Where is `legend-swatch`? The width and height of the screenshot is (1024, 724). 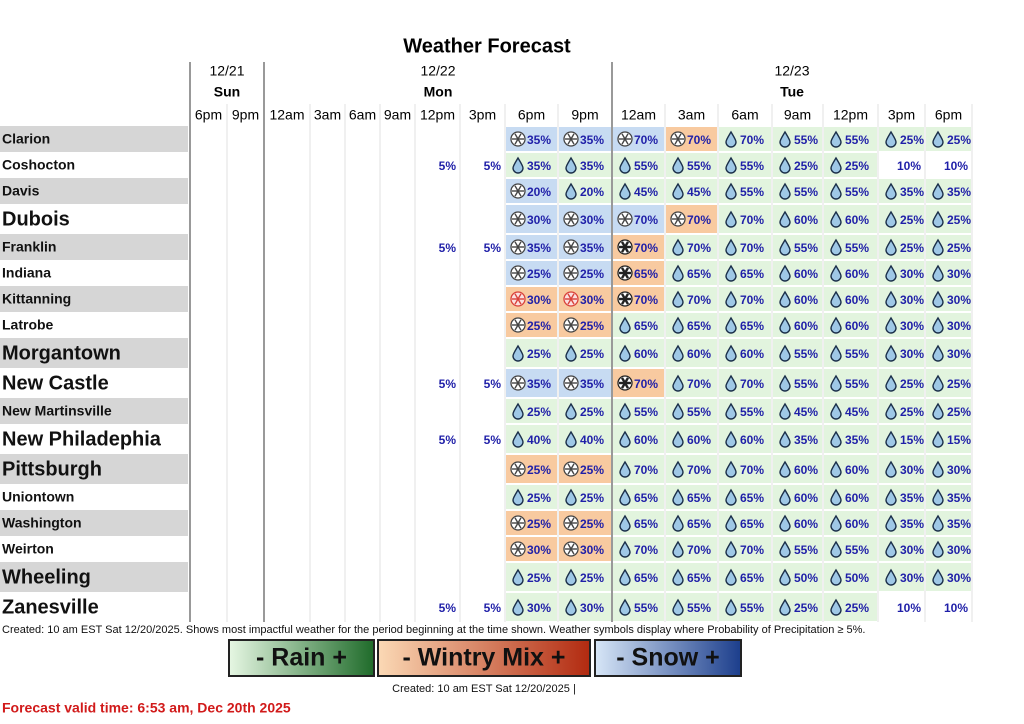 legend-swatch is located at coordinates (668, 658).